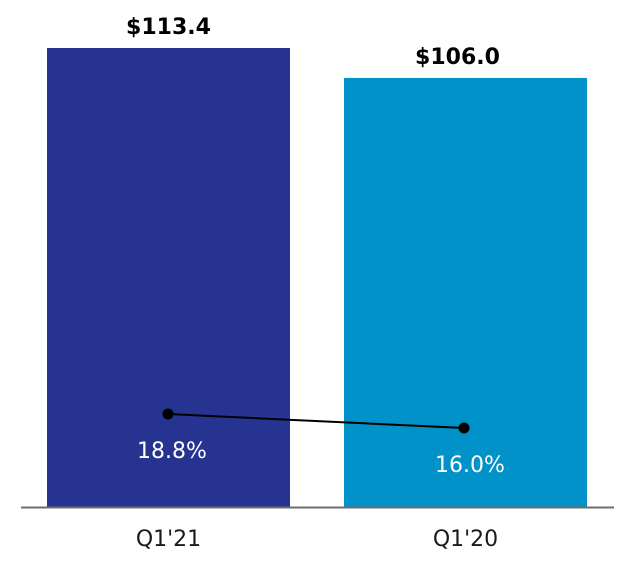 The height and width of the screenshot is (570, 634). I want to click on bar-value-label-0: $113.4, so click(168, 27).